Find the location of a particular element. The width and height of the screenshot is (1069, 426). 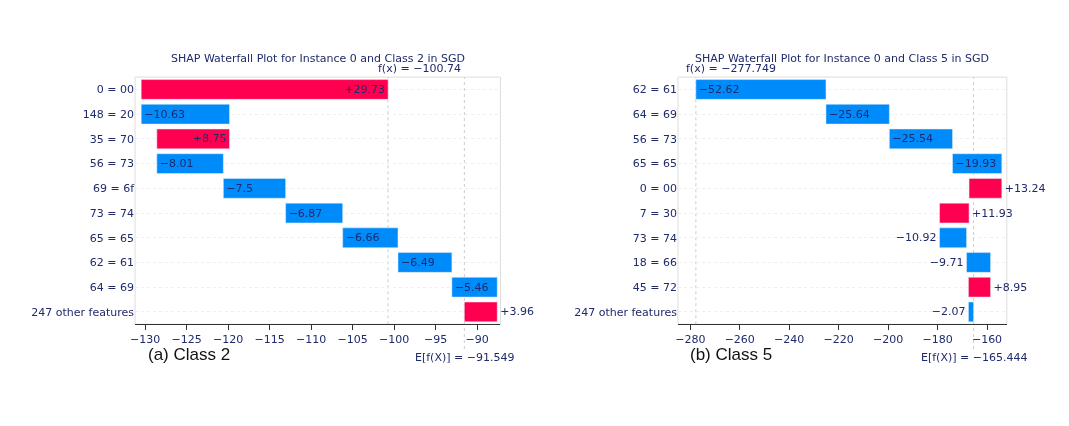

x-tick-label: −120 is located at coordinates (228, 340).